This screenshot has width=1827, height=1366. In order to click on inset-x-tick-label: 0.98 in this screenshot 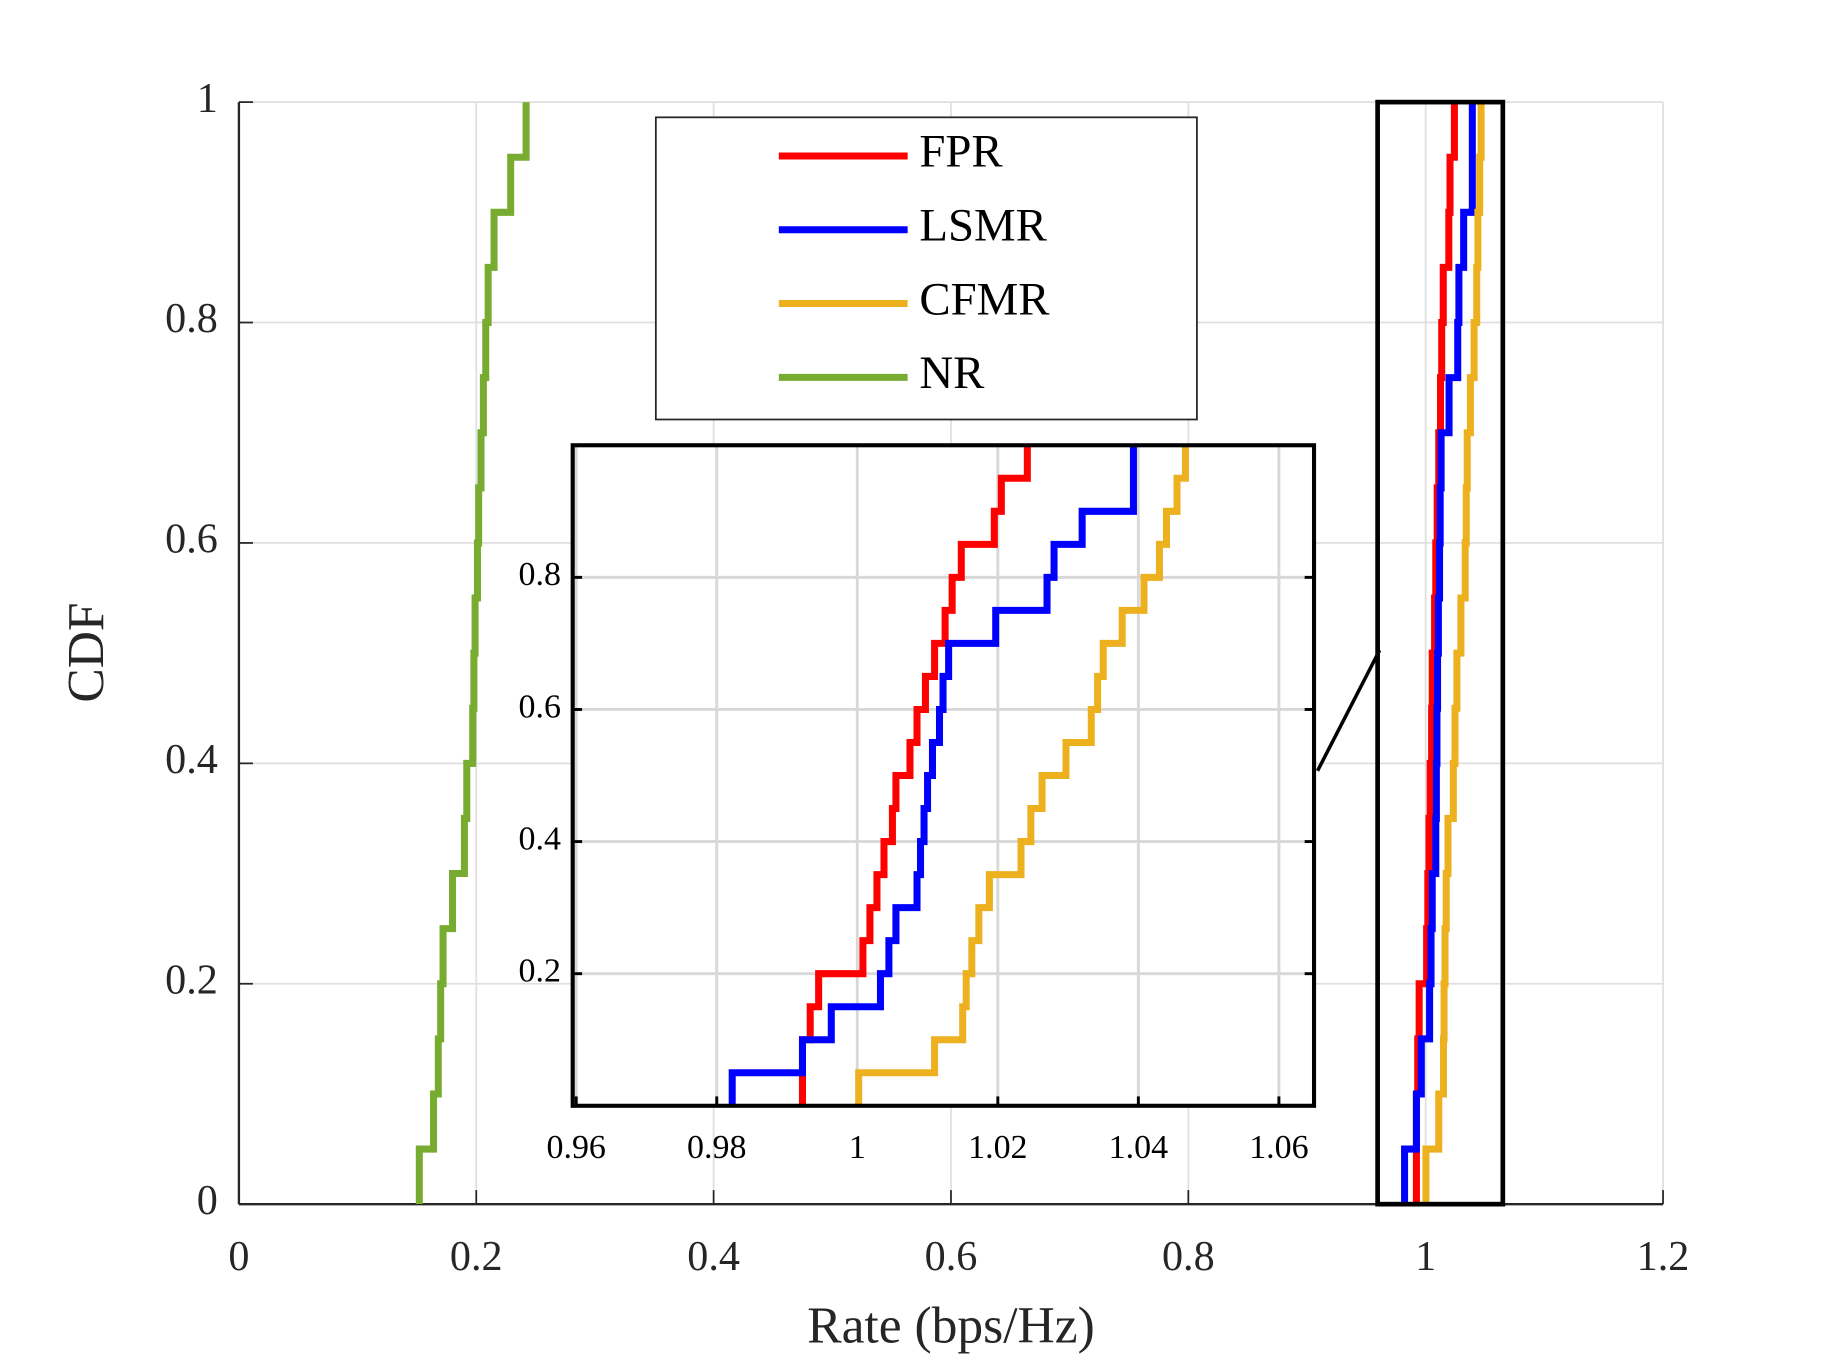, I will do `click(716, 1147)`.